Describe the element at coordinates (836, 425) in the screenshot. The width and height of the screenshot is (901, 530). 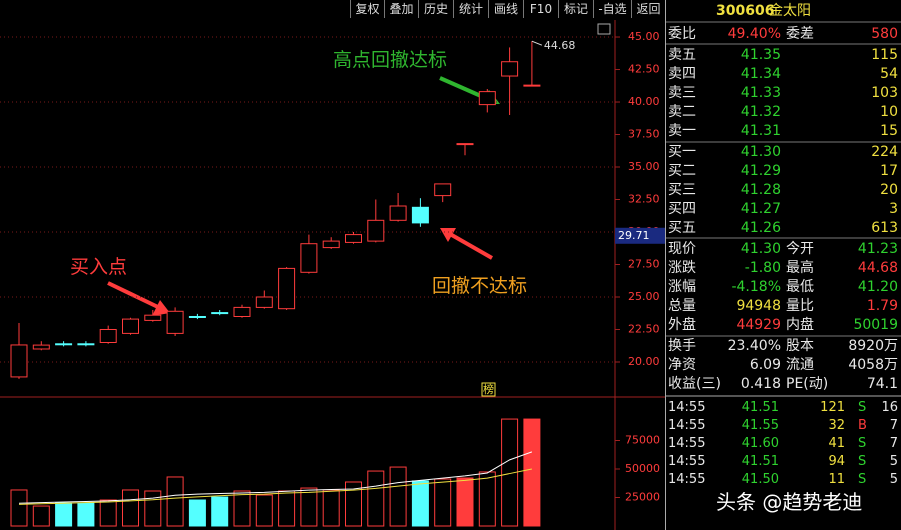
I see `trade-volume: 32` at that location.